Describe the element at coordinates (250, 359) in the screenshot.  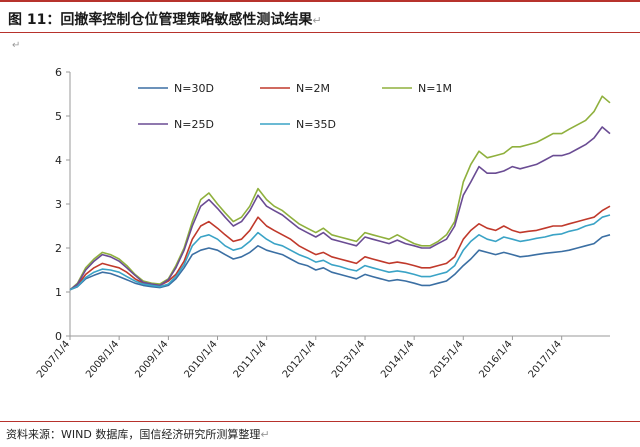
I see `x-tick-label: 2011/1/4` at that location.